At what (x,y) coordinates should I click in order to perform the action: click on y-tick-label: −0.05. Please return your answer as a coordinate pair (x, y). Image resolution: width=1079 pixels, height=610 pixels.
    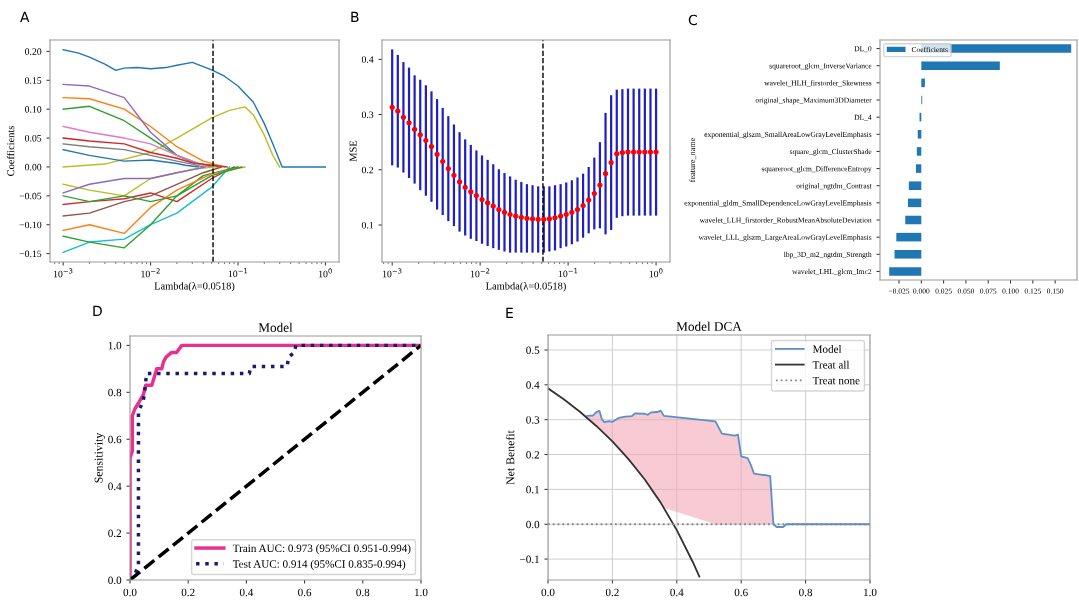
    Looking at the image, I should click on (30, 196).